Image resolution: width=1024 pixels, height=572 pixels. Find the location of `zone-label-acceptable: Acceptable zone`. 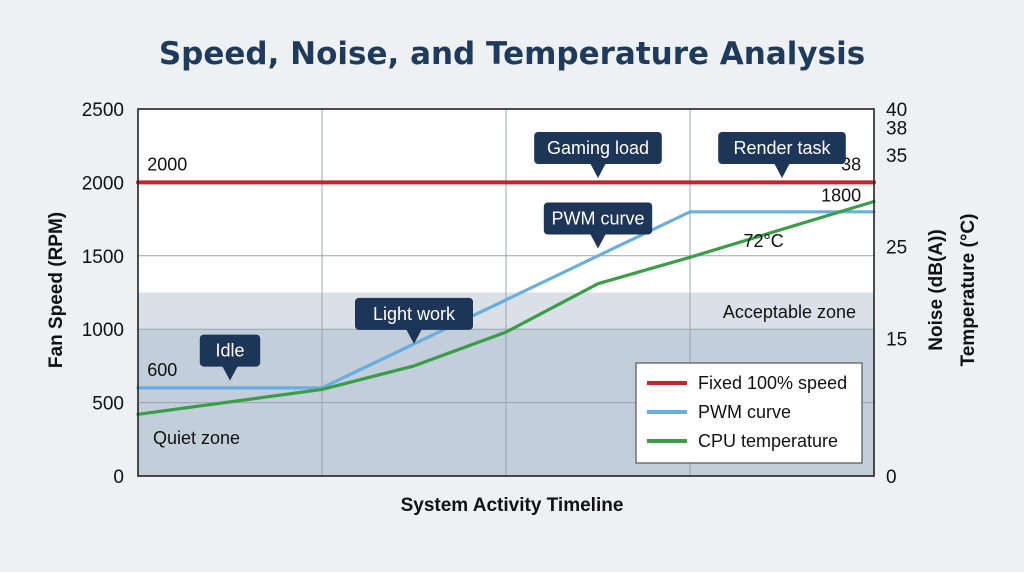

zone-label-acceptable: Acceptable zone is located at coordinates (789, 312).